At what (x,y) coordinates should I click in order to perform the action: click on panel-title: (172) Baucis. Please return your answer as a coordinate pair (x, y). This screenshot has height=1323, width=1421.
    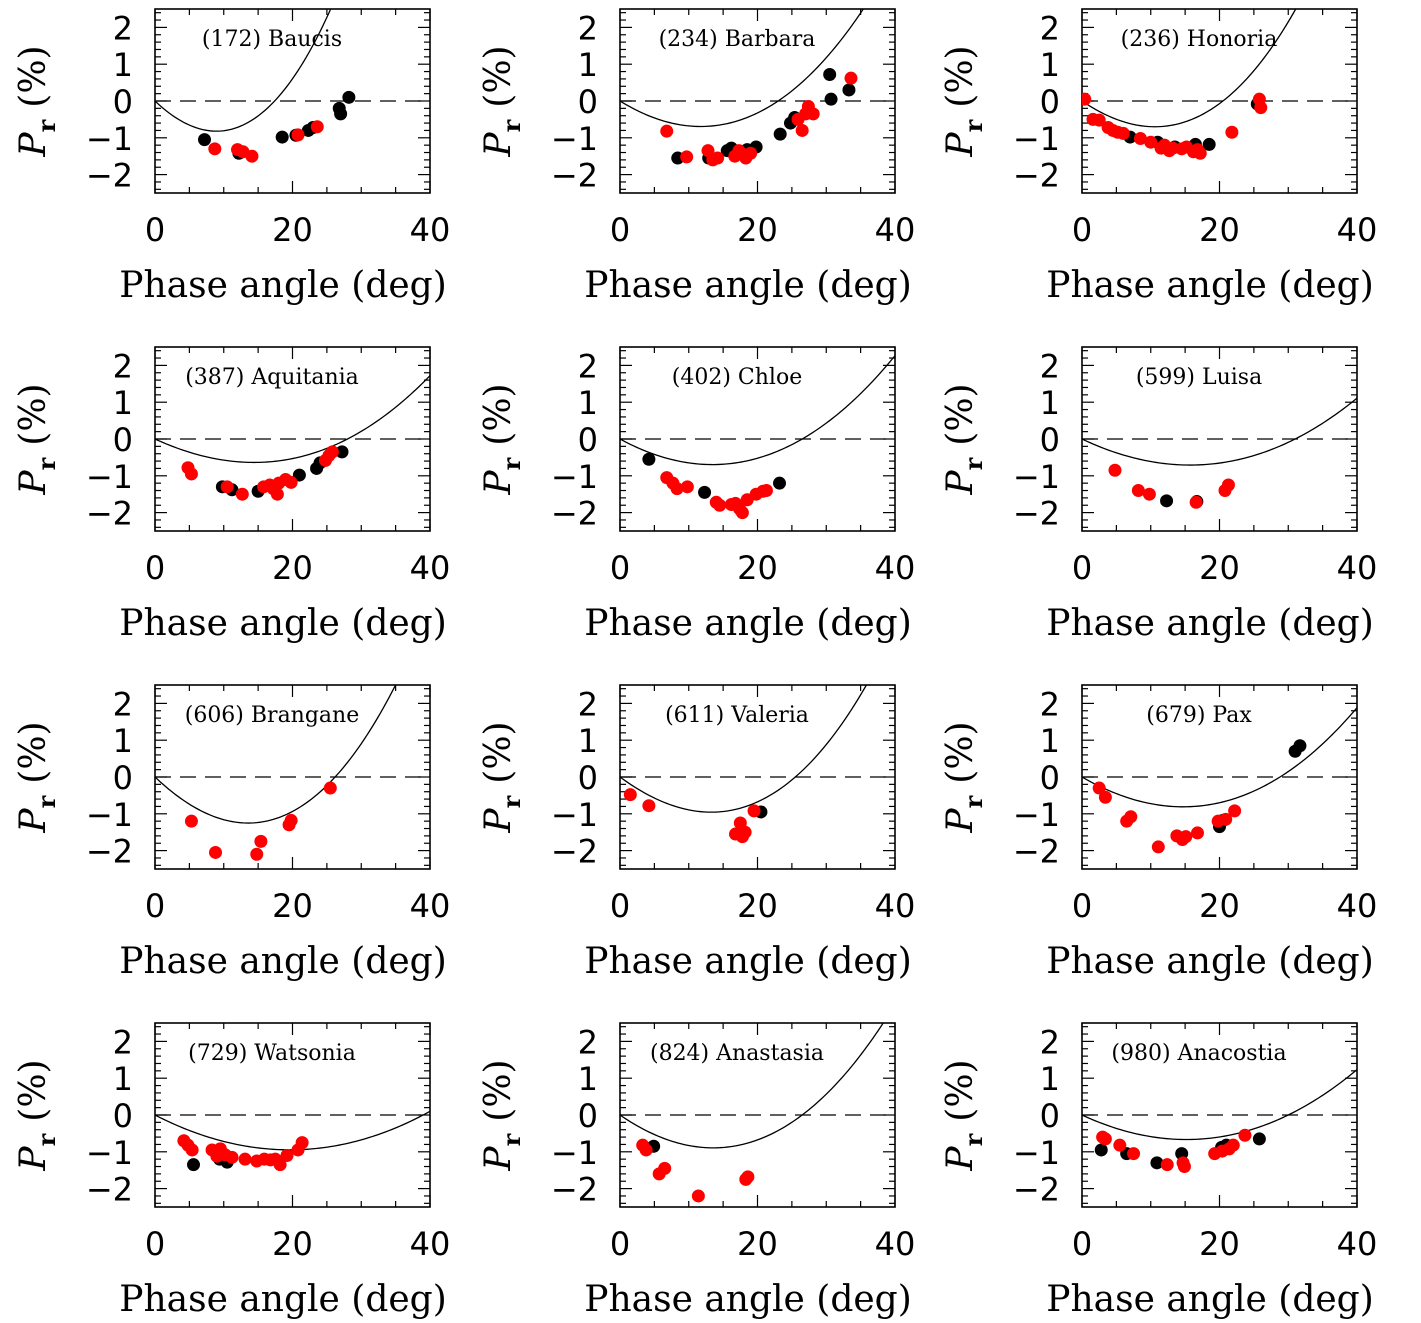
    Looking at the image, I should click on (272, 39).